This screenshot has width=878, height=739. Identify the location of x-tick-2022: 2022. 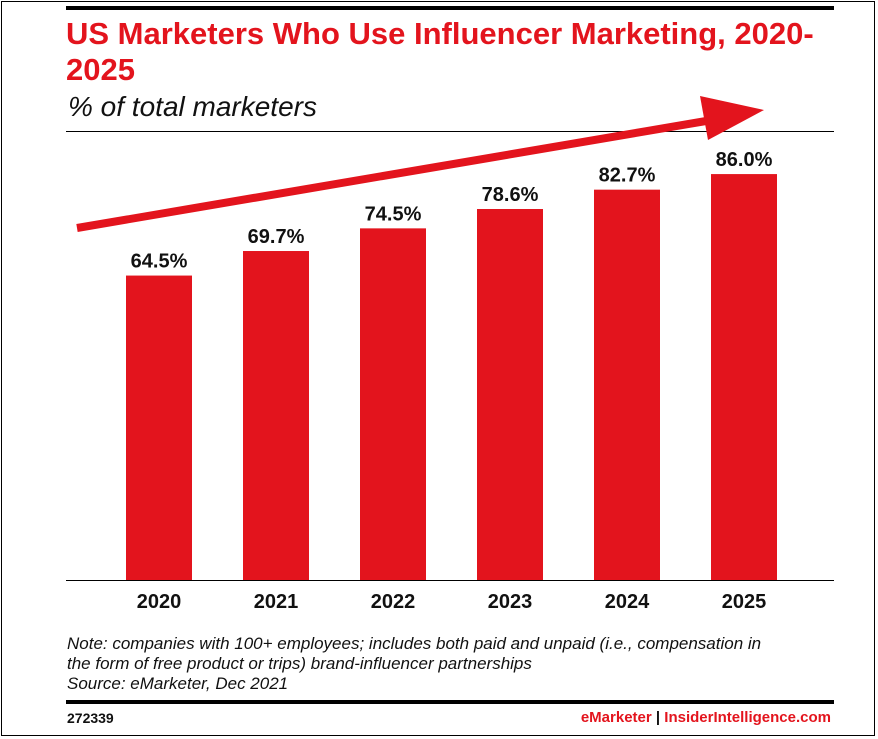
(393, 602).